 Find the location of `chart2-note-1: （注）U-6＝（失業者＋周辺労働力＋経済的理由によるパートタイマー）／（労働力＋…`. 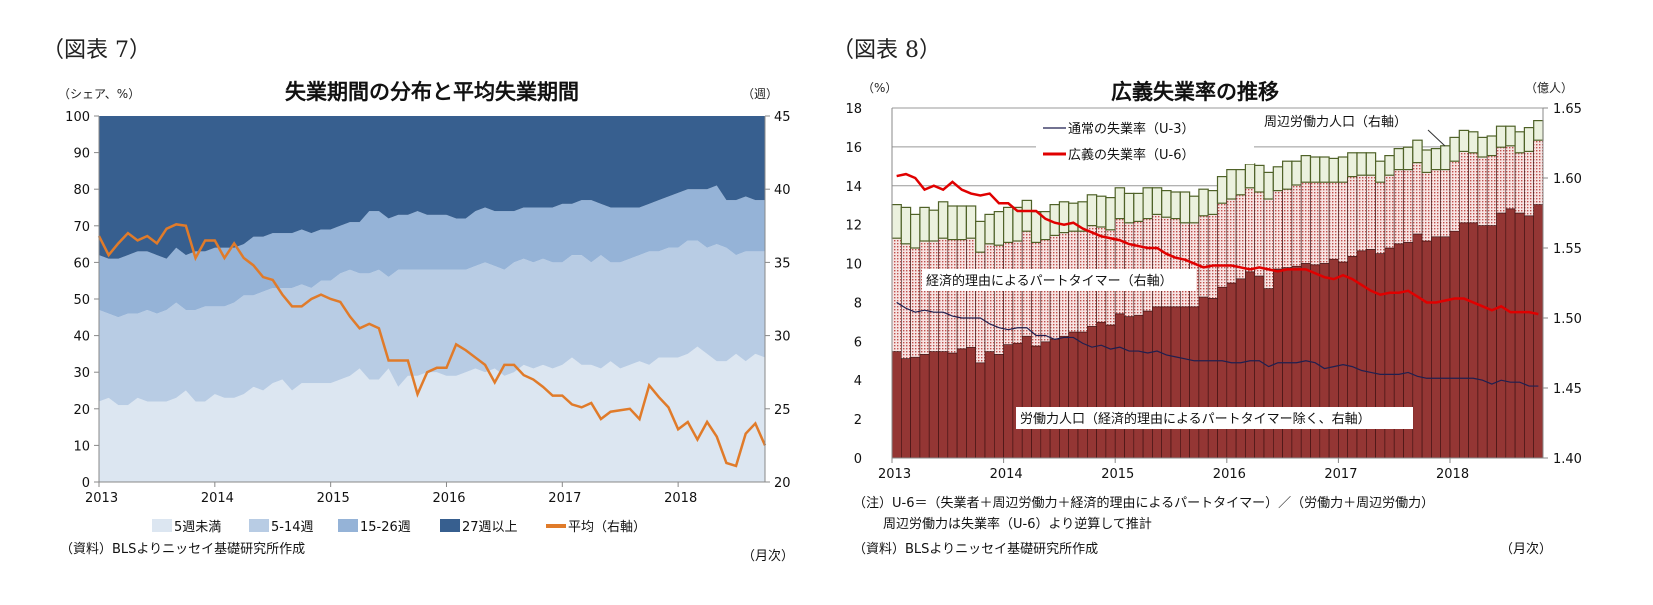

chart2-note-1: （注）U-6＝（失業者＋周辺労働力＋経済的理由によるパートタイマー）／（労働力＋… is located at coordinates (1143, 503).